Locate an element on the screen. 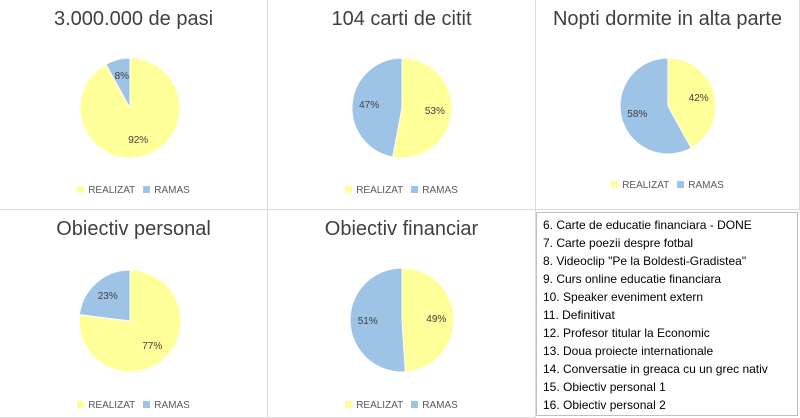  data-label: 23% is located at coordinates (108, 296).